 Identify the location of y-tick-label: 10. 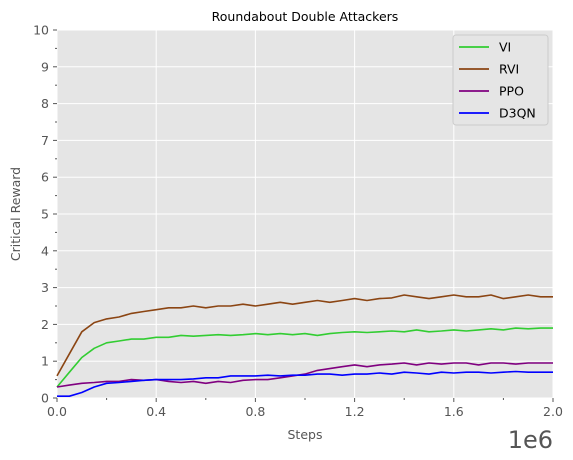
(41, 30).